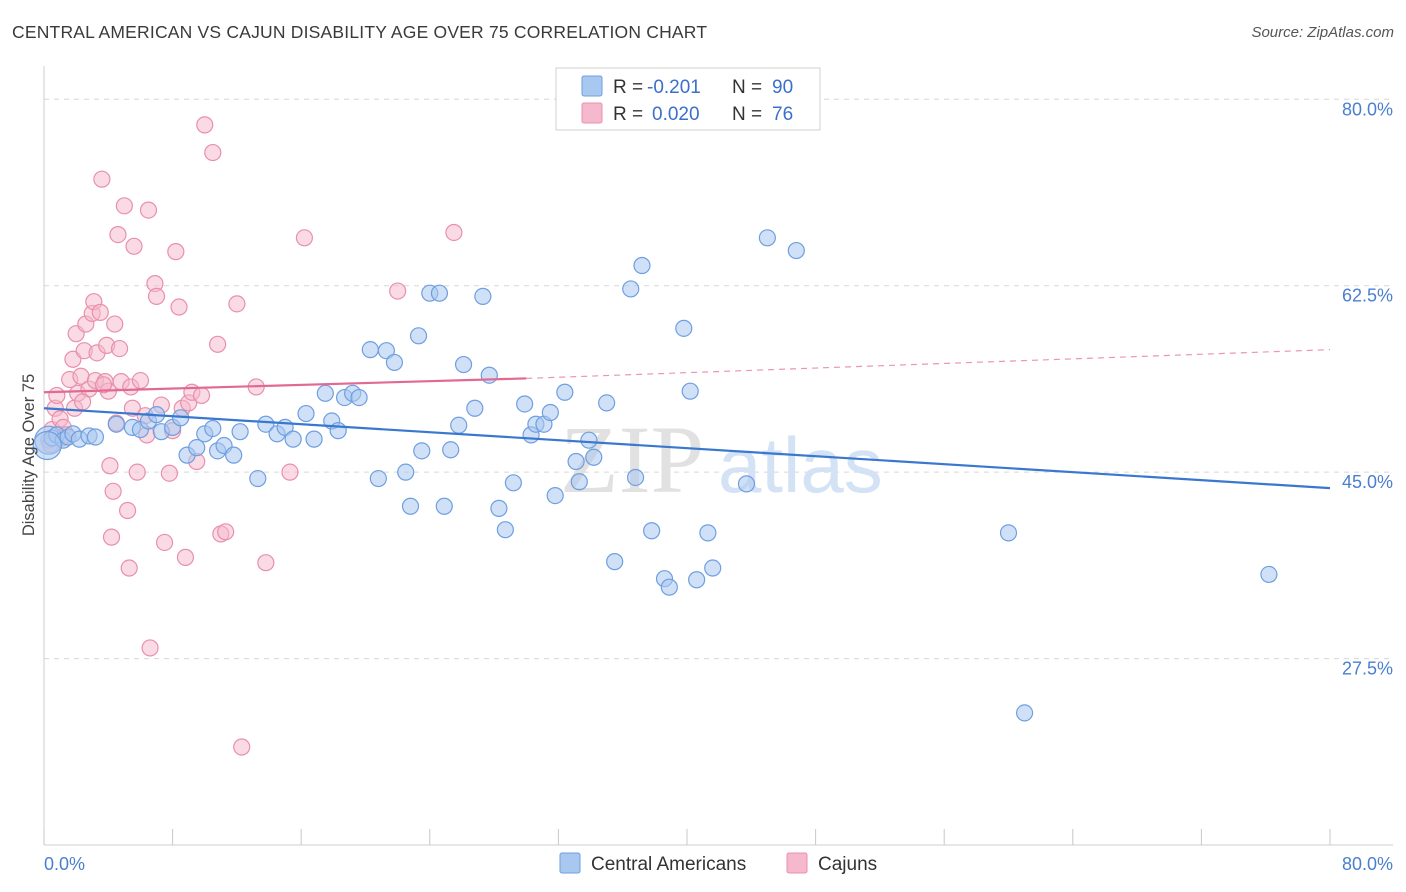  I want to click on legend-swatch-central-americans, so click(570, 863).